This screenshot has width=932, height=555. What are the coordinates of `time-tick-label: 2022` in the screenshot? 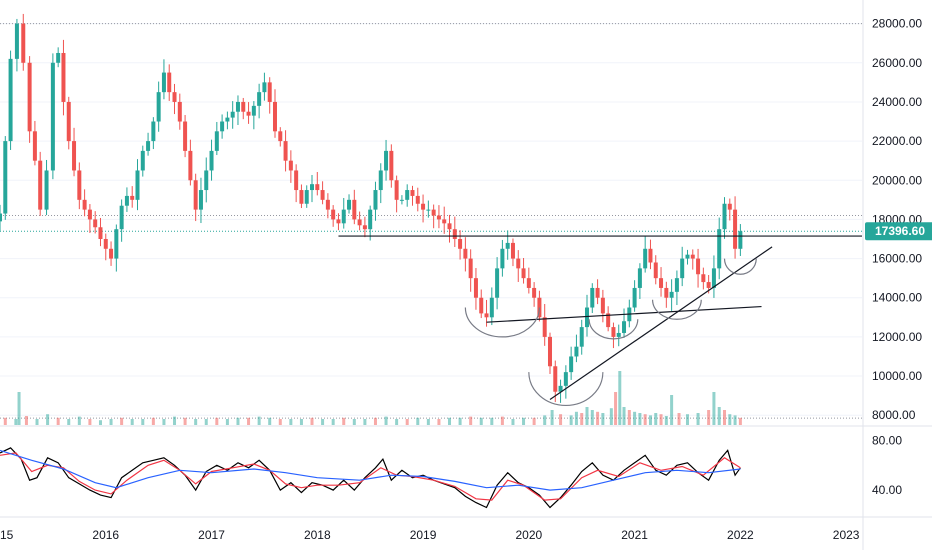 It's located at (740, 535).